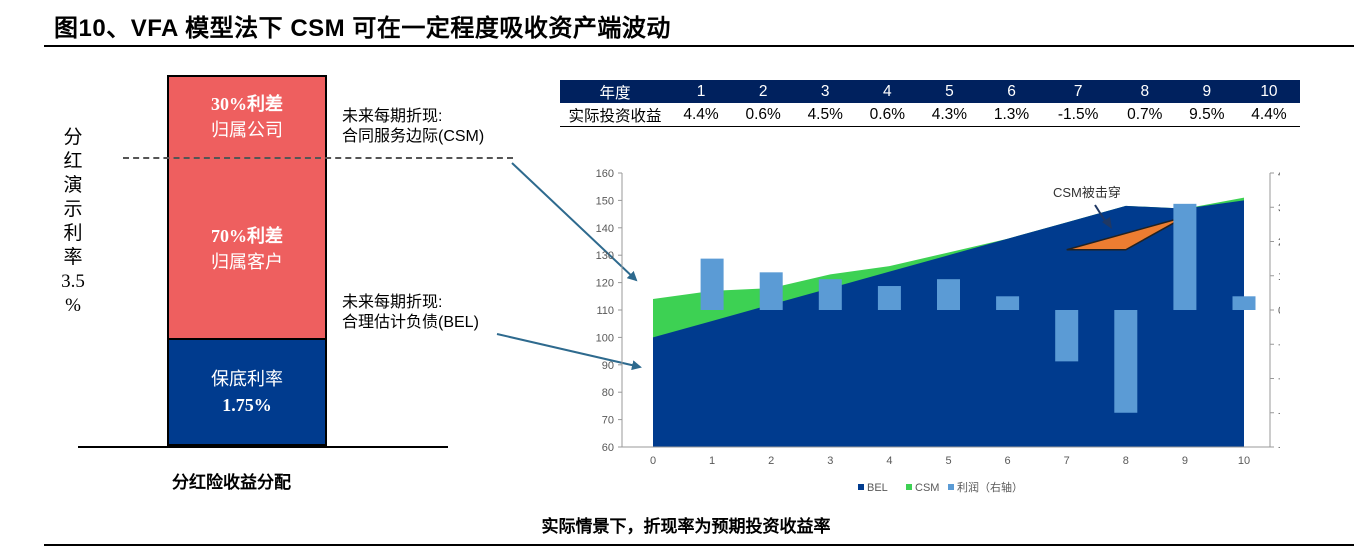 The width and height of the screenshot is (1372, 552). I want to click on year-header: 年度, so click(615, 91).